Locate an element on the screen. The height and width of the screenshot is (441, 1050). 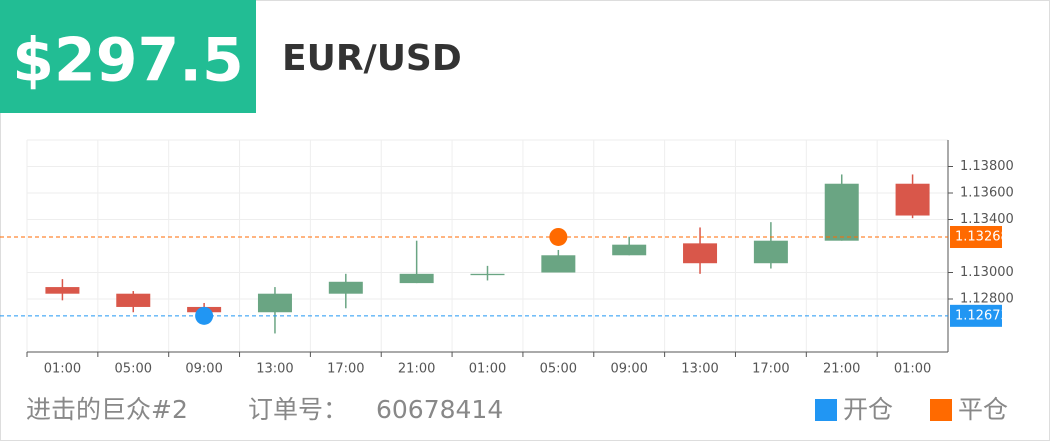
y-tick-label: 1.13000 is located at coordinates (987, 272).